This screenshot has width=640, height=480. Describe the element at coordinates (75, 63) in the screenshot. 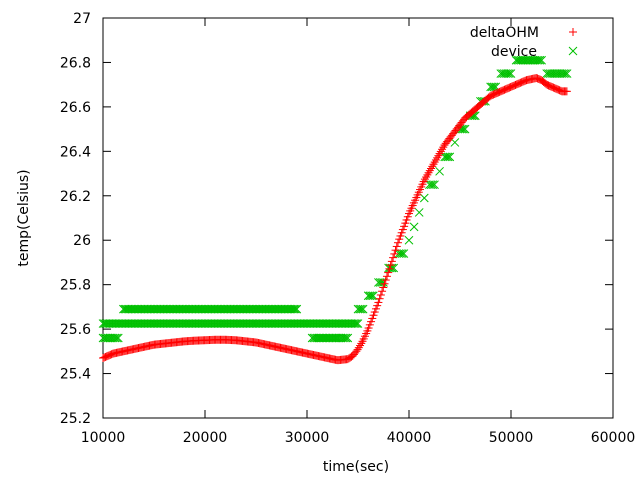

I see `y-tick-label: 26.8` at that location.